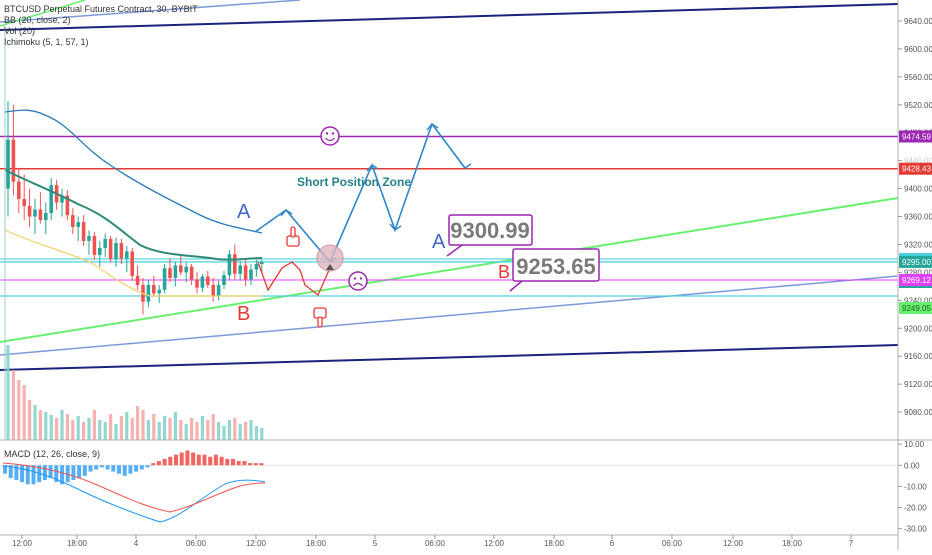  What do you see at coordinates (327, 133) in the screenshot?
I see `smile-eye` at bounding box center [327, 133].